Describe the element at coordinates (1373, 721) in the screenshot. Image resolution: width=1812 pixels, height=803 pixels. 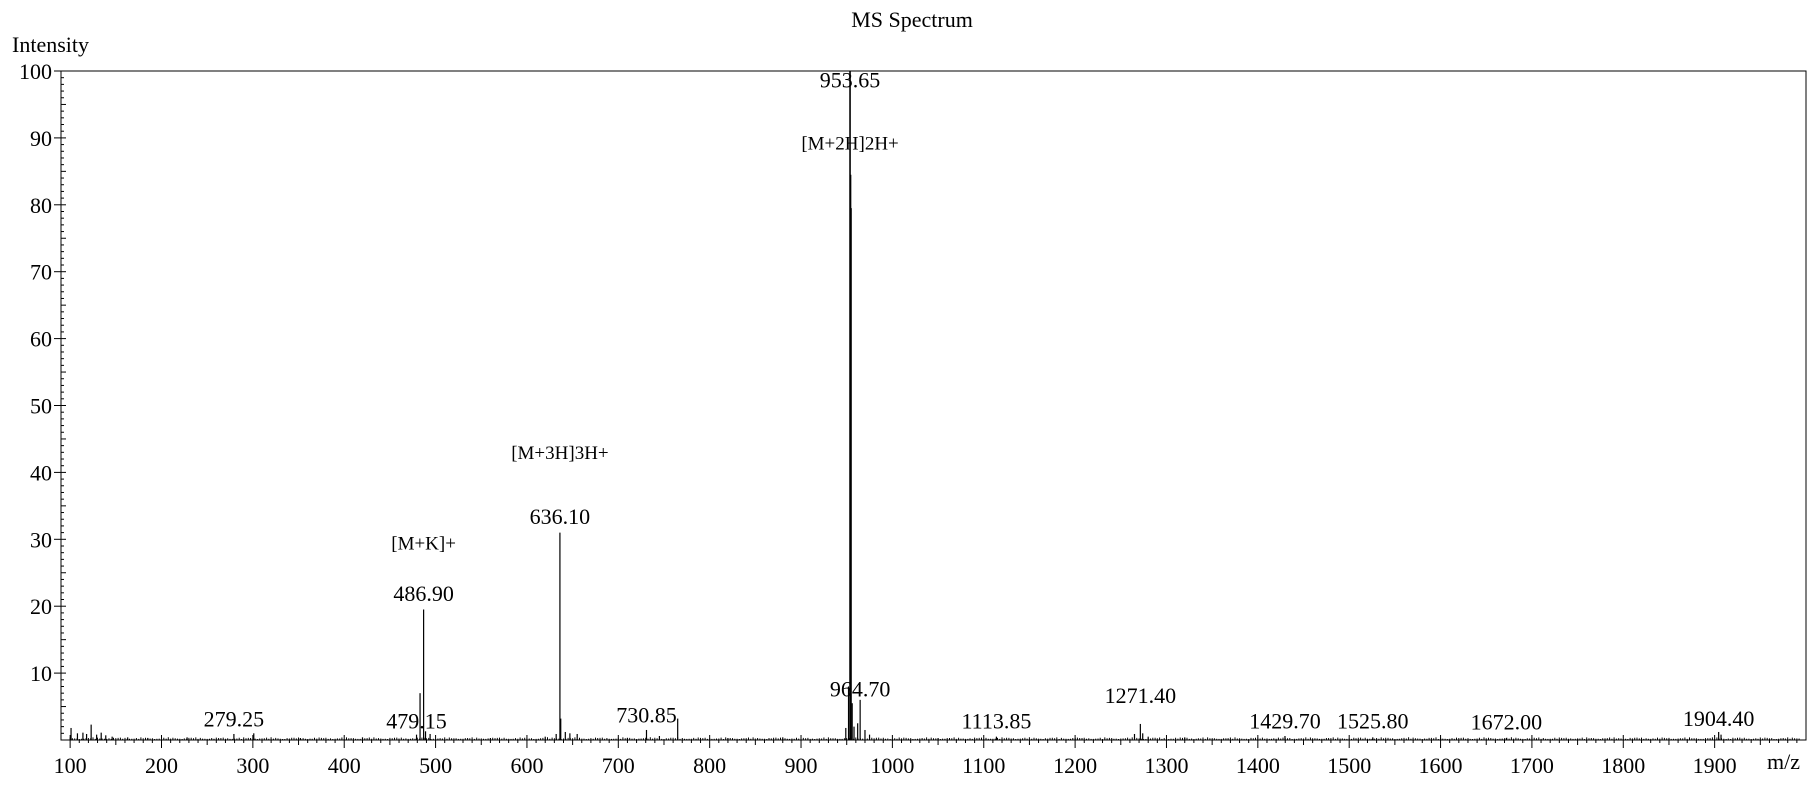
I see `peak-mz-label: 1525.80` at that location.